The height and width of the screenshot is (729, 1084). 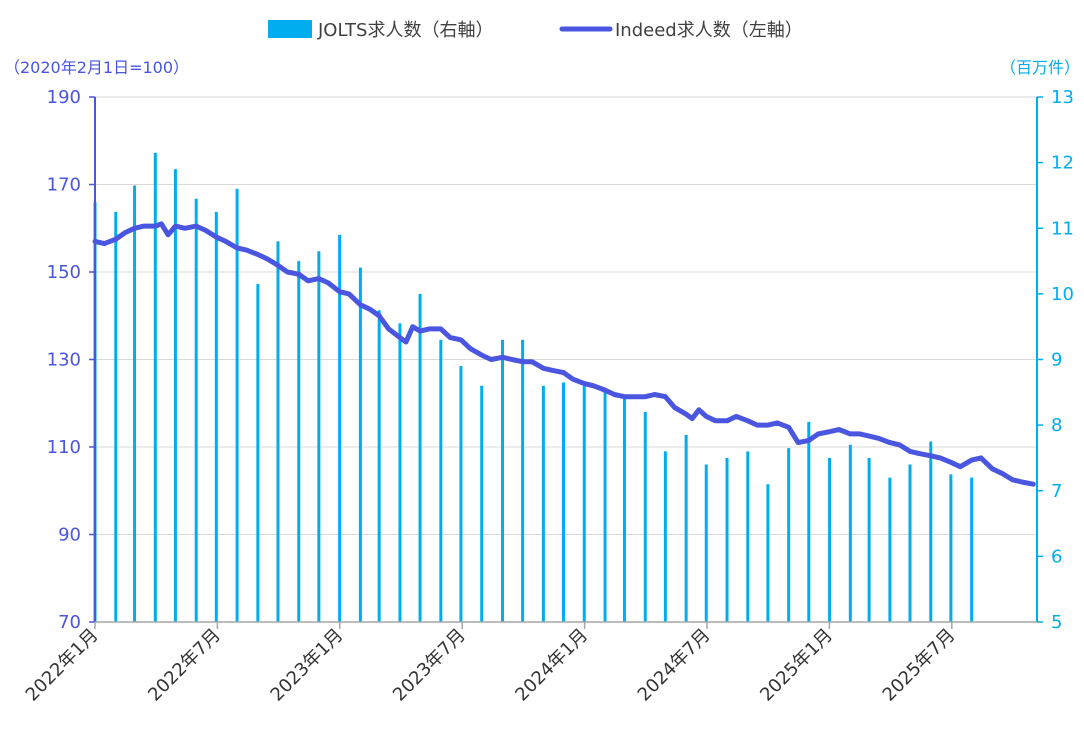 I want to click on right-tick-label: 7, so click(x=1056, y=491).